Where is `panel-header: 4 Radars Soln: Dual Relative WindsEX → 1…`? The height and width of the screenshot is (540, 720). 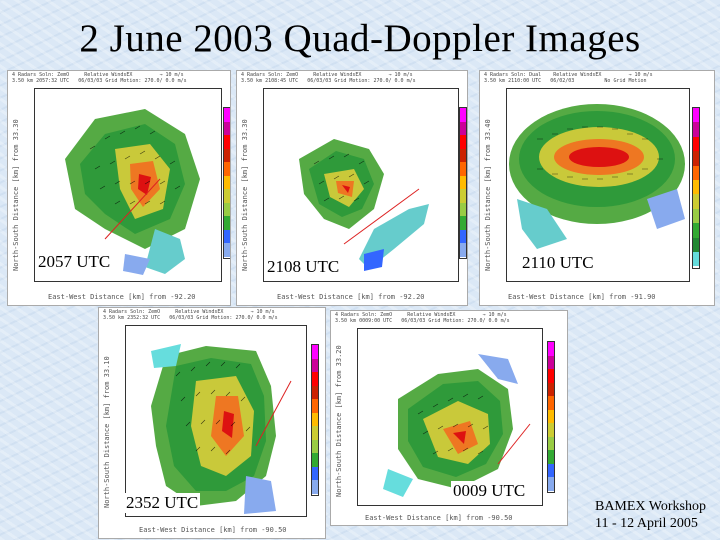 panel-header: 4 Radars Soln: Dual Relative WindsEX → 1… is located at coordinates (568, 78).